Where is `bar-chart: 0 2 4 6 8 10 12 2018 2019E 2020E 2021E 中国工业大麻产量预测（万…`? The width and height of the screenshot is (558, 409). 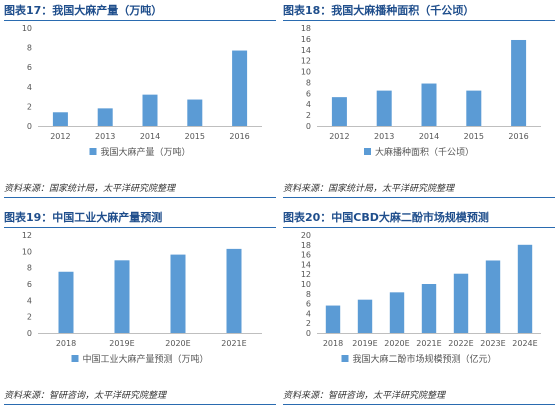
bar-chart: 0 2 4 6 8 10 12 2018 2019E 2020E 2021E 中国工业大麻产量预测（万… is located at coordinates (142, 298).